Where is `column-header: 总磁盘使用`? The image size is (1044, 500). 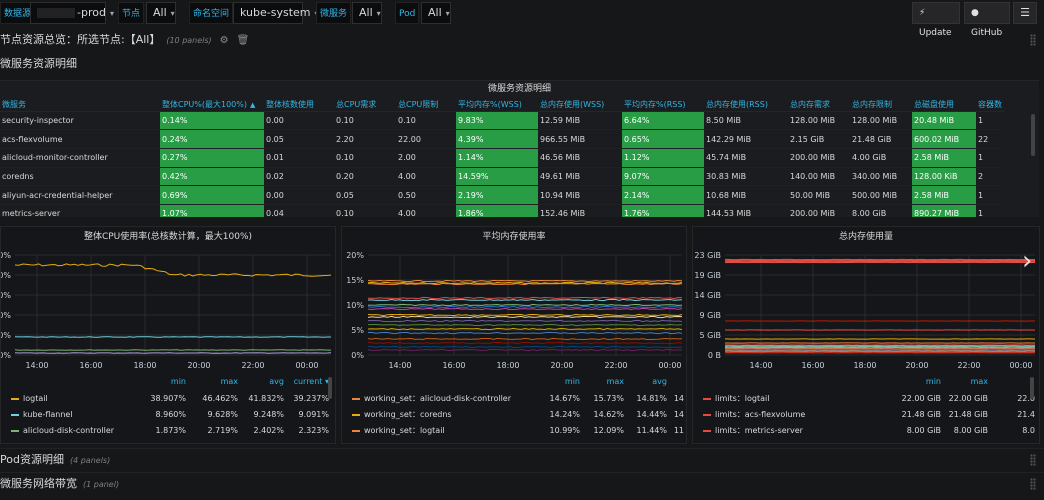 column-header: 总磁盘使用 is located at coordinates (944, 105).